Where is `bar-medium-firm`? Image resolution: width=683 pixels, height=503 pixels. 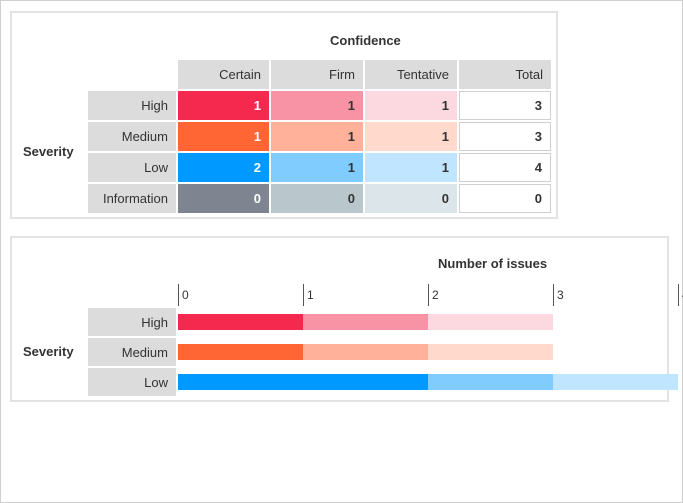 bar-medium-firm is located at coordinates (365, 352).